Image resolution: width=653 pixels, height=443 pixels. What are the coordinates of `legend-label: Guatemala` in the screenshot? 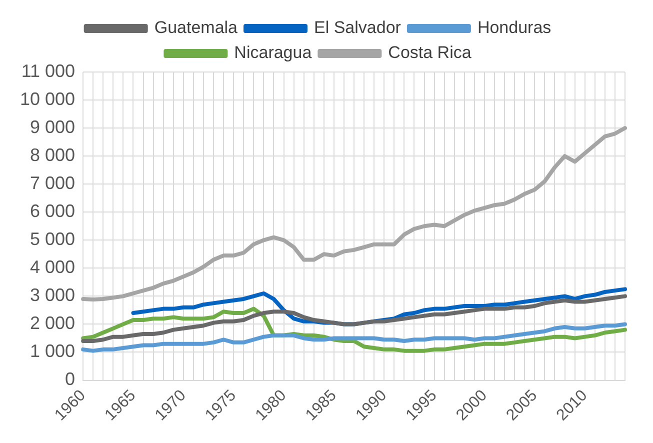 It's located at (196, 28).